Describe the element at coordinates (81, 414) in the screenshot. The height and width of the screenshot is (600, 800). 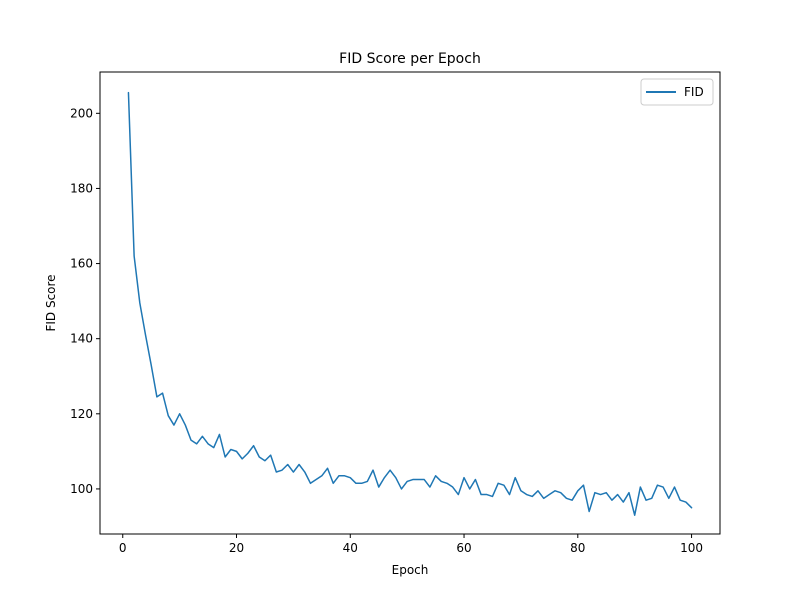
I see `y-tick-label: 120` at that location.